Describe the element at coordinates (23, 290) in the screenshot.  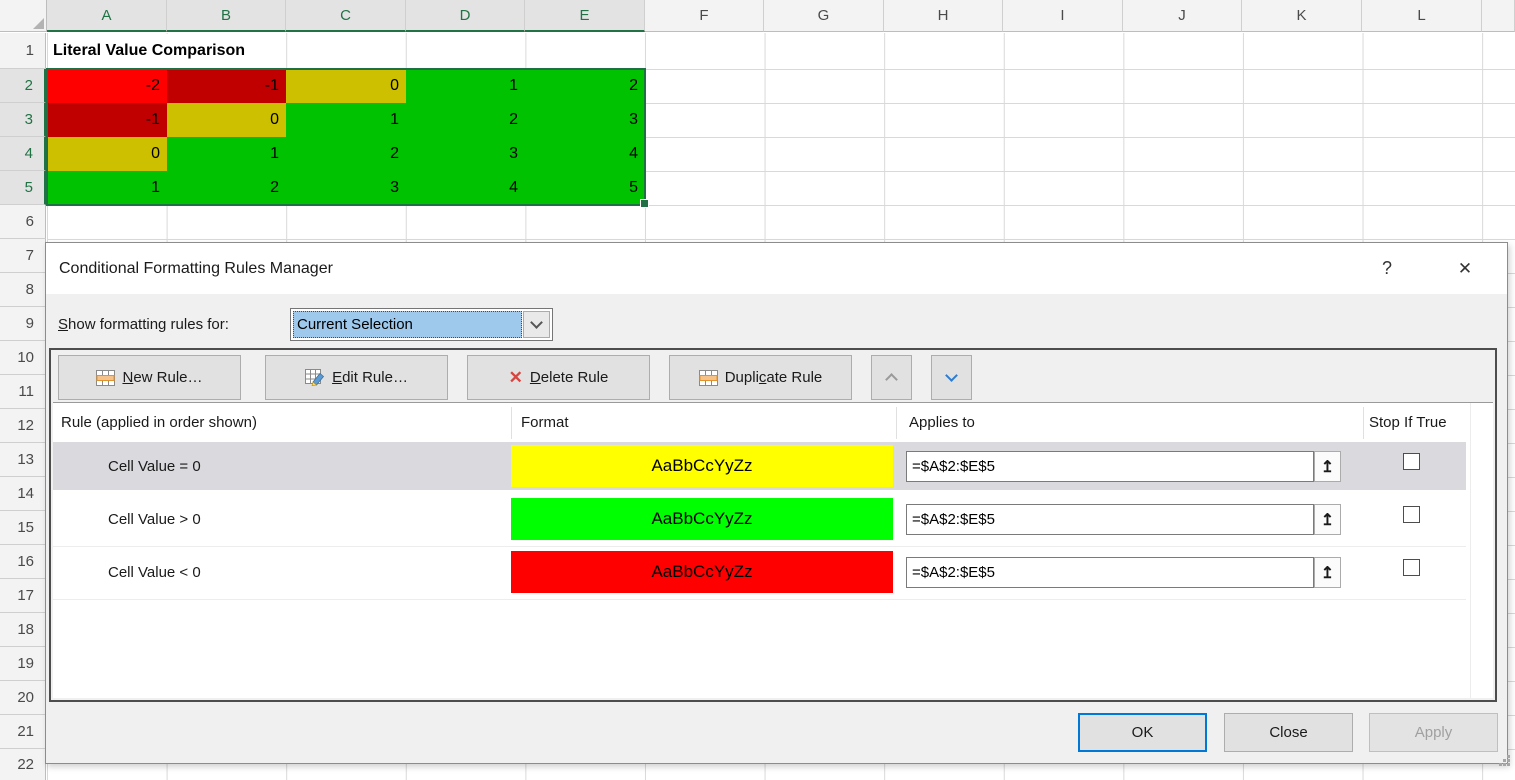
I see `row-header-8: 8` at that location.